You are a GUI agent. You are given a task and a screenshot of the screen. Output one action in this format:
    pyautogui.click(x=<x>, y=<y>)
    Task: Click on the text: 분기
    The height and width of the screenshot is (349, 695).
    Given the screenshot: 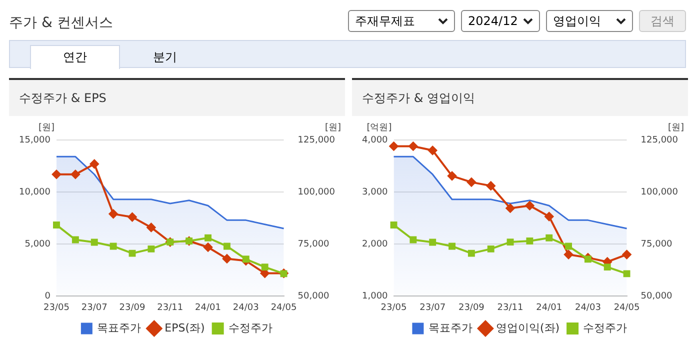 What is the action you would take?
    pyautogui.click(x=165, y=57)
    